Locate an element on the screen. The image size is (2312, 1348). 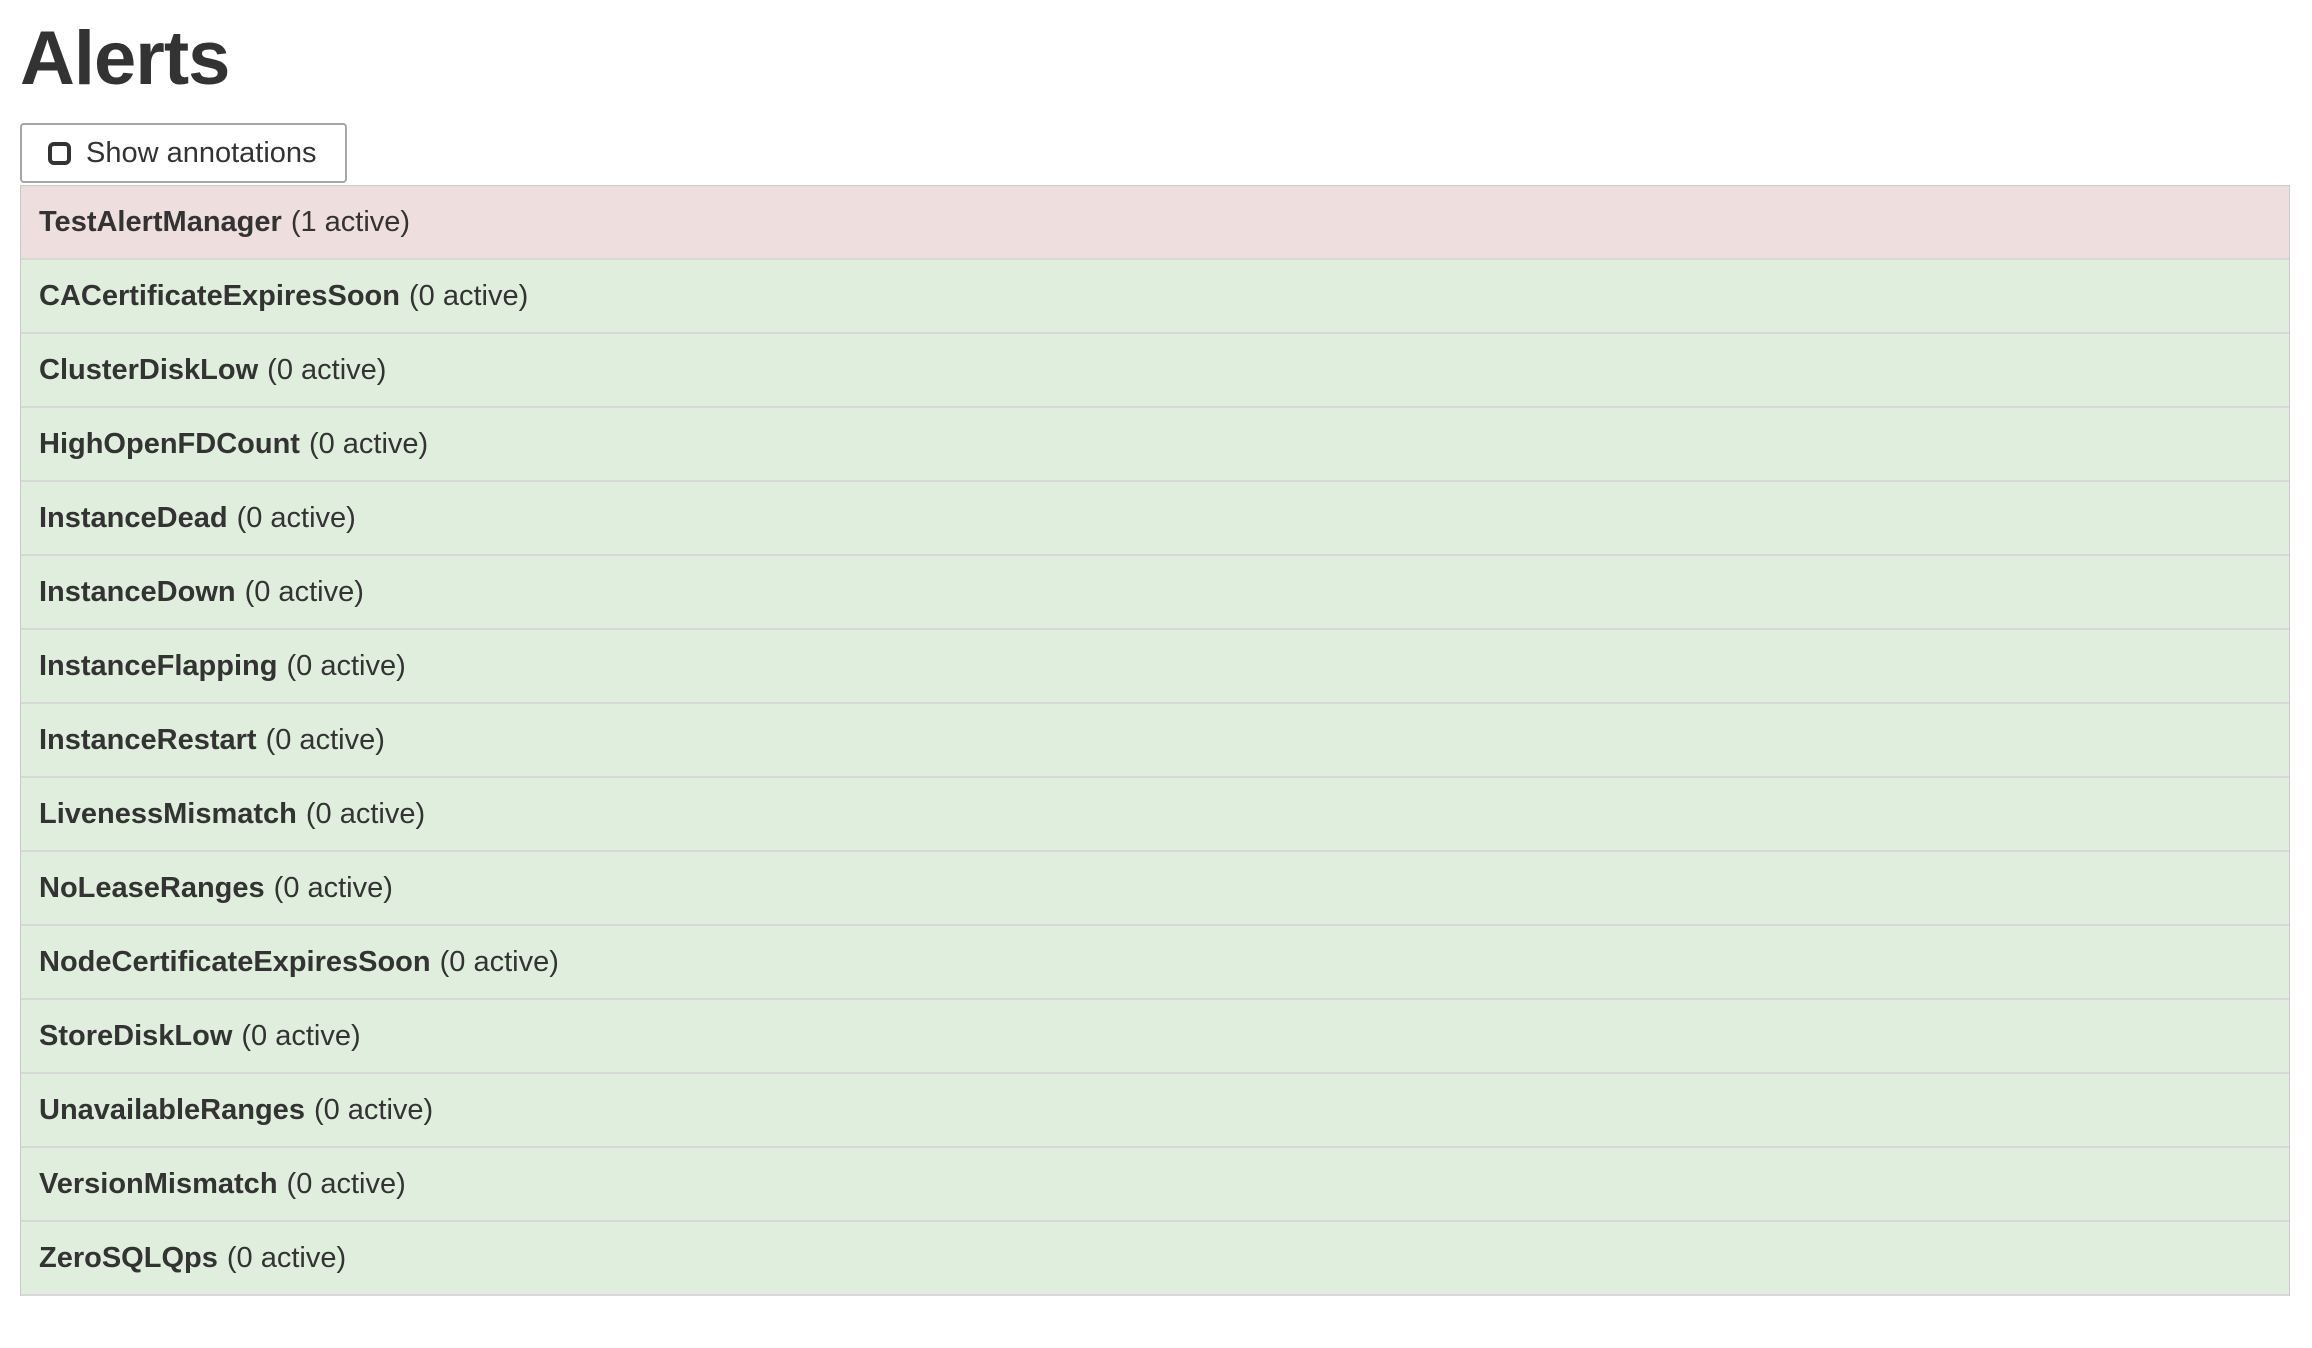
alert-name: StoreDiskLow is located at coordinates (136, 1035).